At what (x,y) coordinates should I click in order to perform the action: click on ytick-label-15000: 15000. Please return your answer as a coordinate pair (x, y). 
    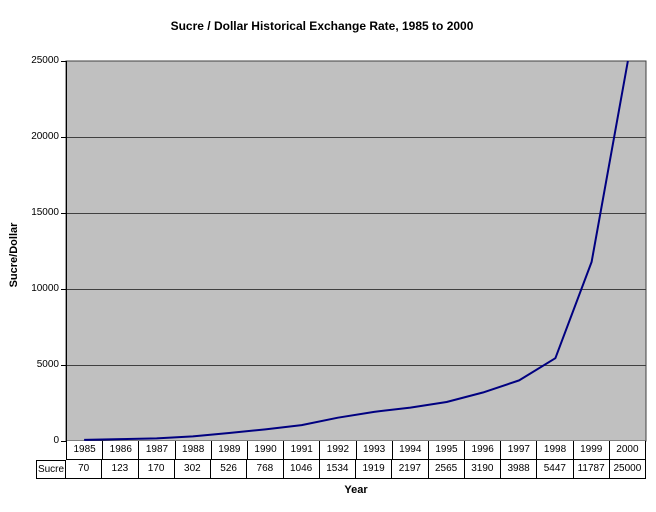
    Looking at the image, I should click on (45, 212).